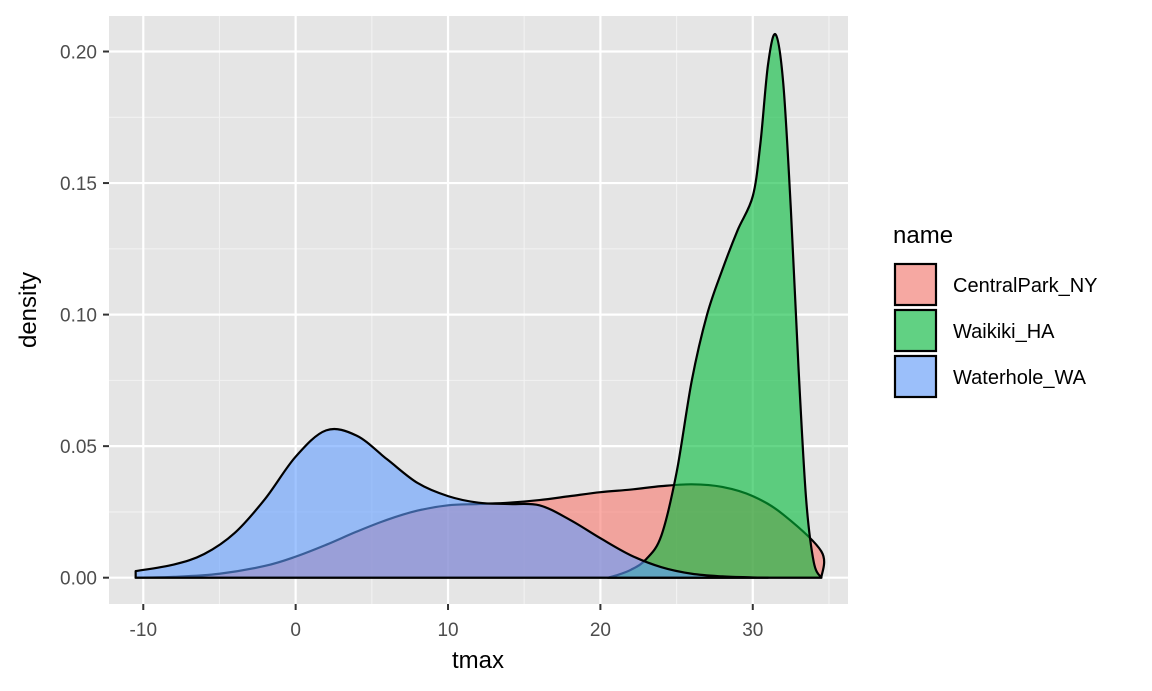  What do you see at coordinates (78, 184) in the screenshot?
I see `y-tick-label: 0.15` at bounding box center [78, 184].